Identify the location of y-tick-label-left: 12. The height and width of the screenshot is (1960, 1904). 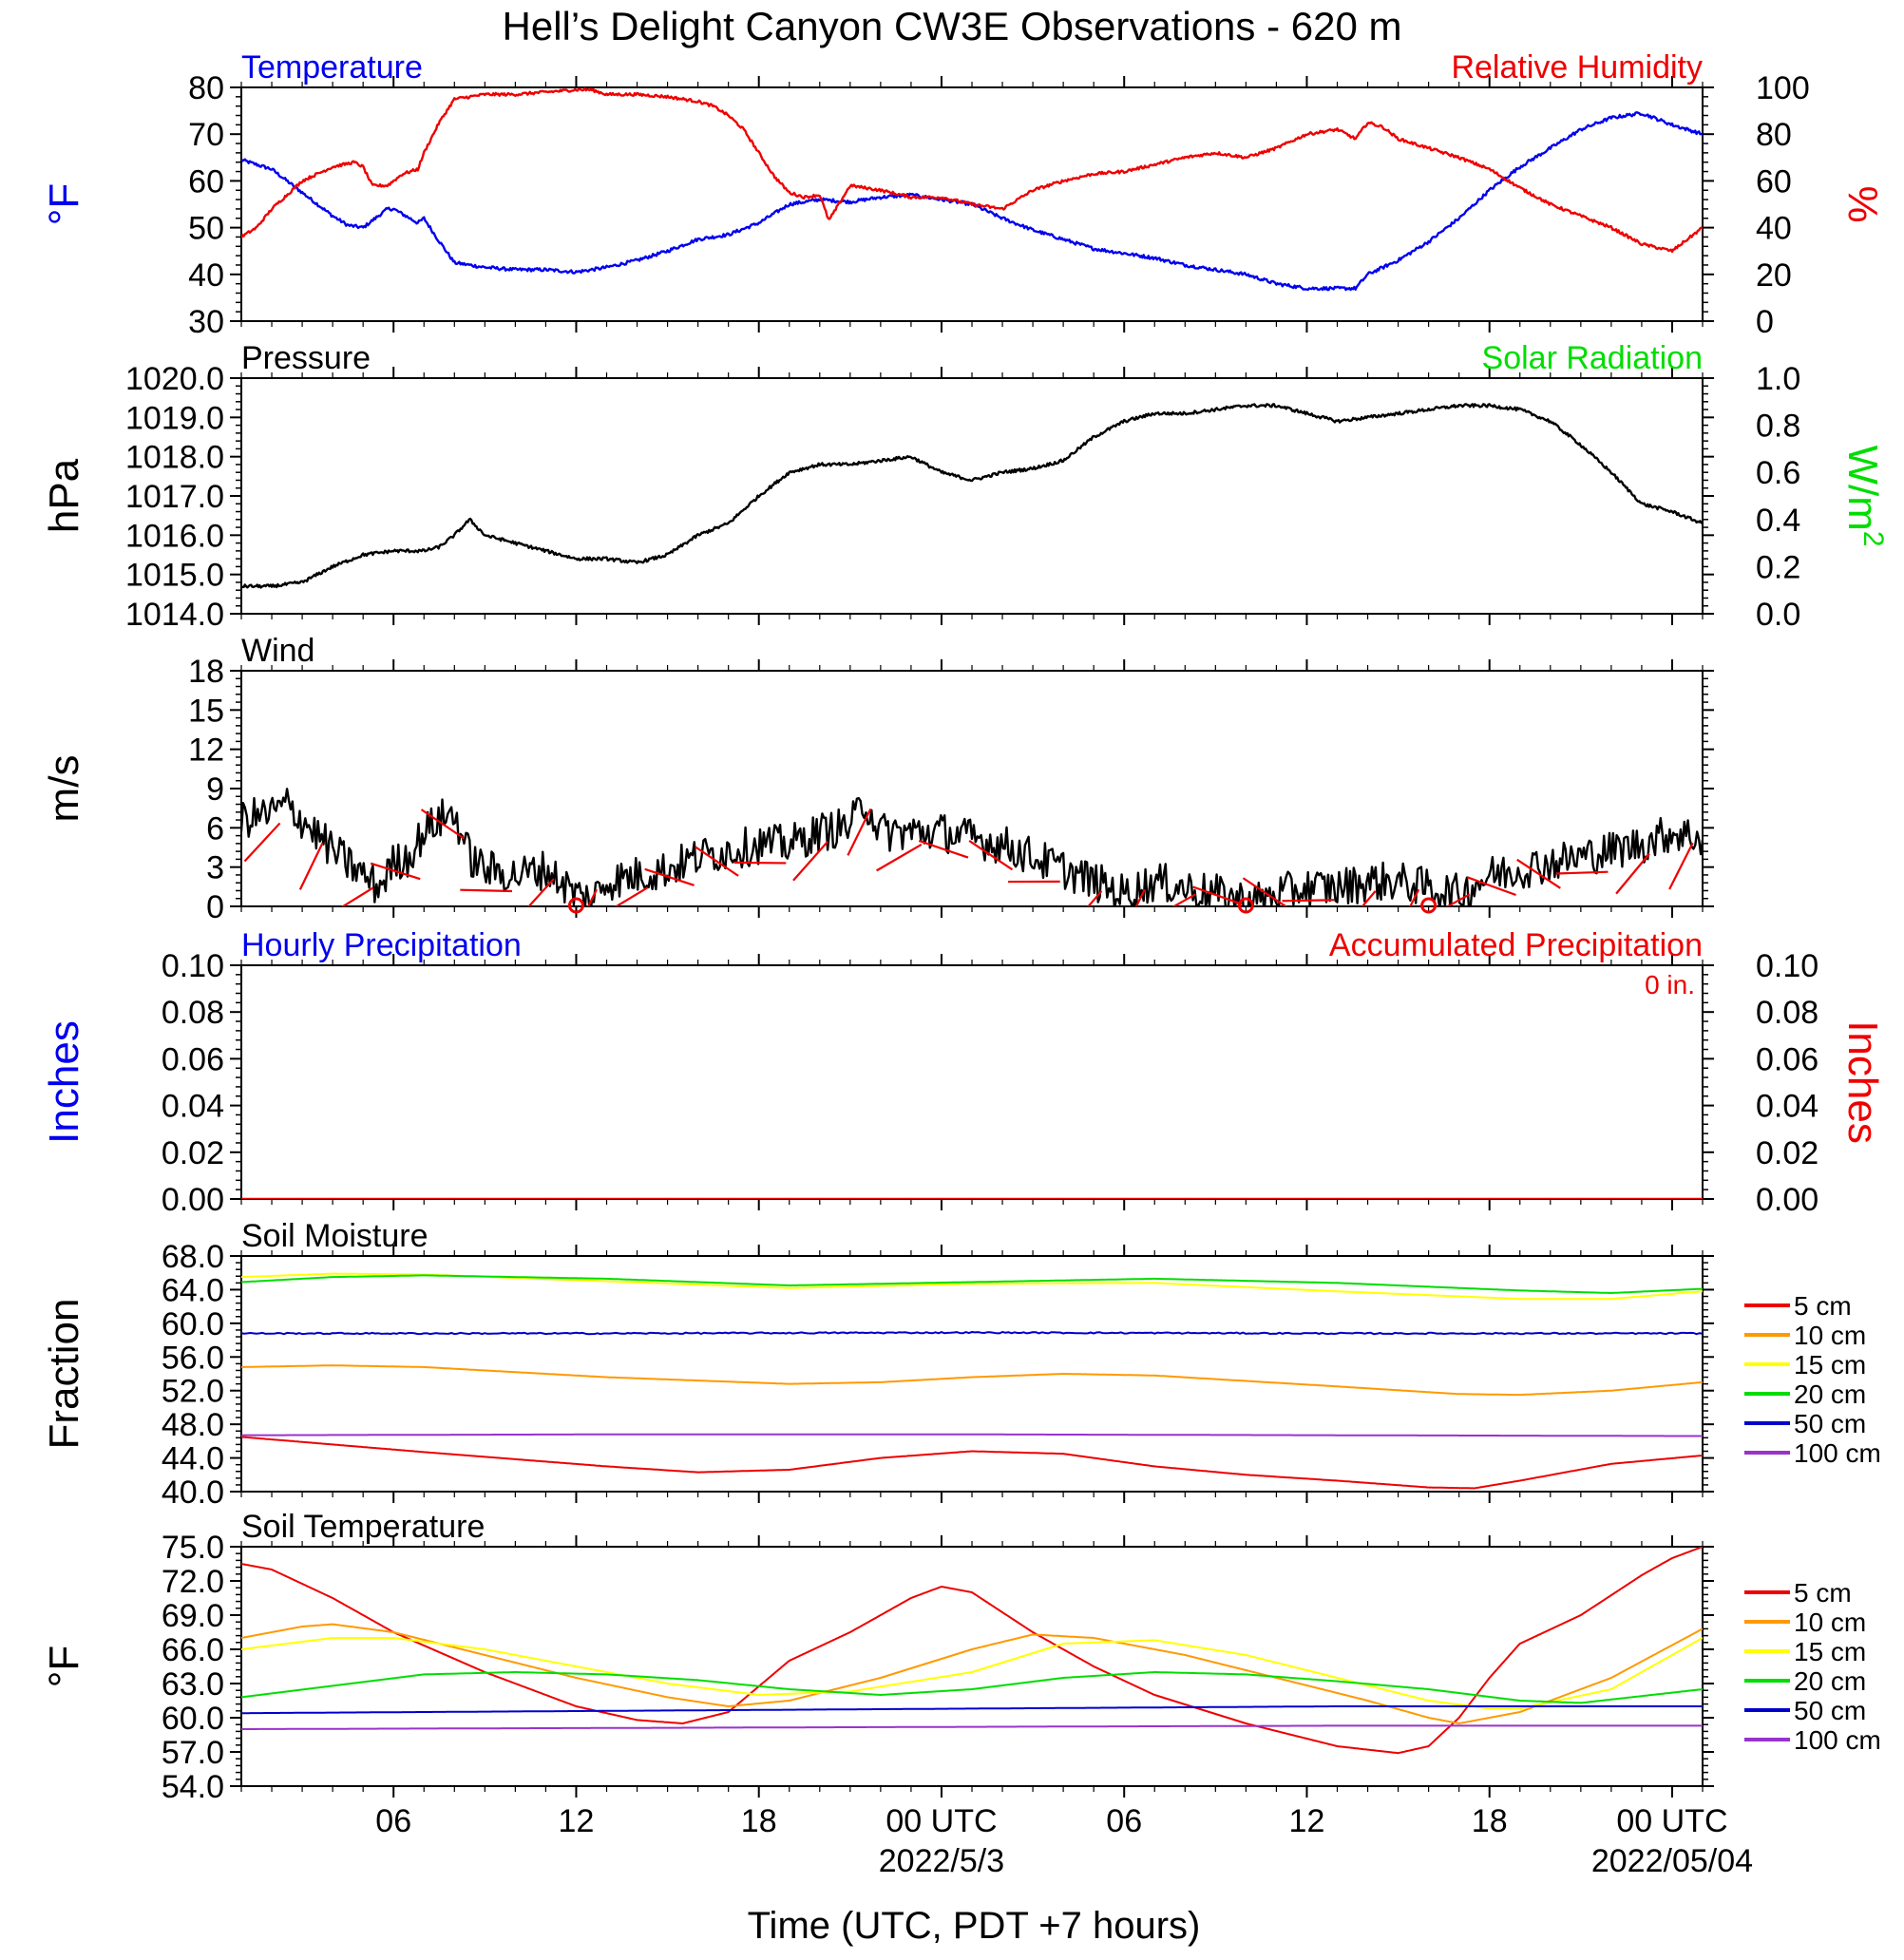
(206, 751).